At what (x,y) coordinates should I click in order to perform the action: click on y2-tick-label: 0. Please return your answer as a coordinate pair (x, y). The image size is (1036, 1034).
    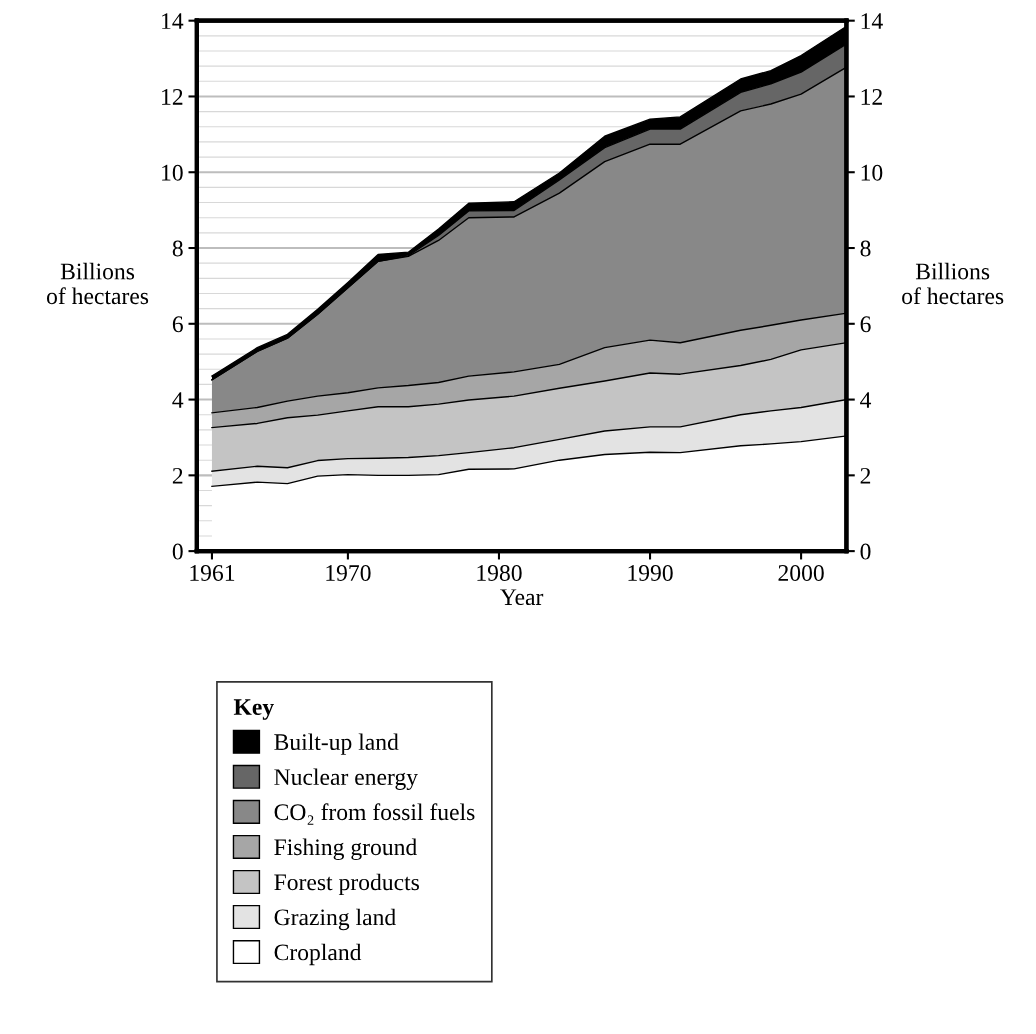
    Looking at the image, I should click on (865, 551).